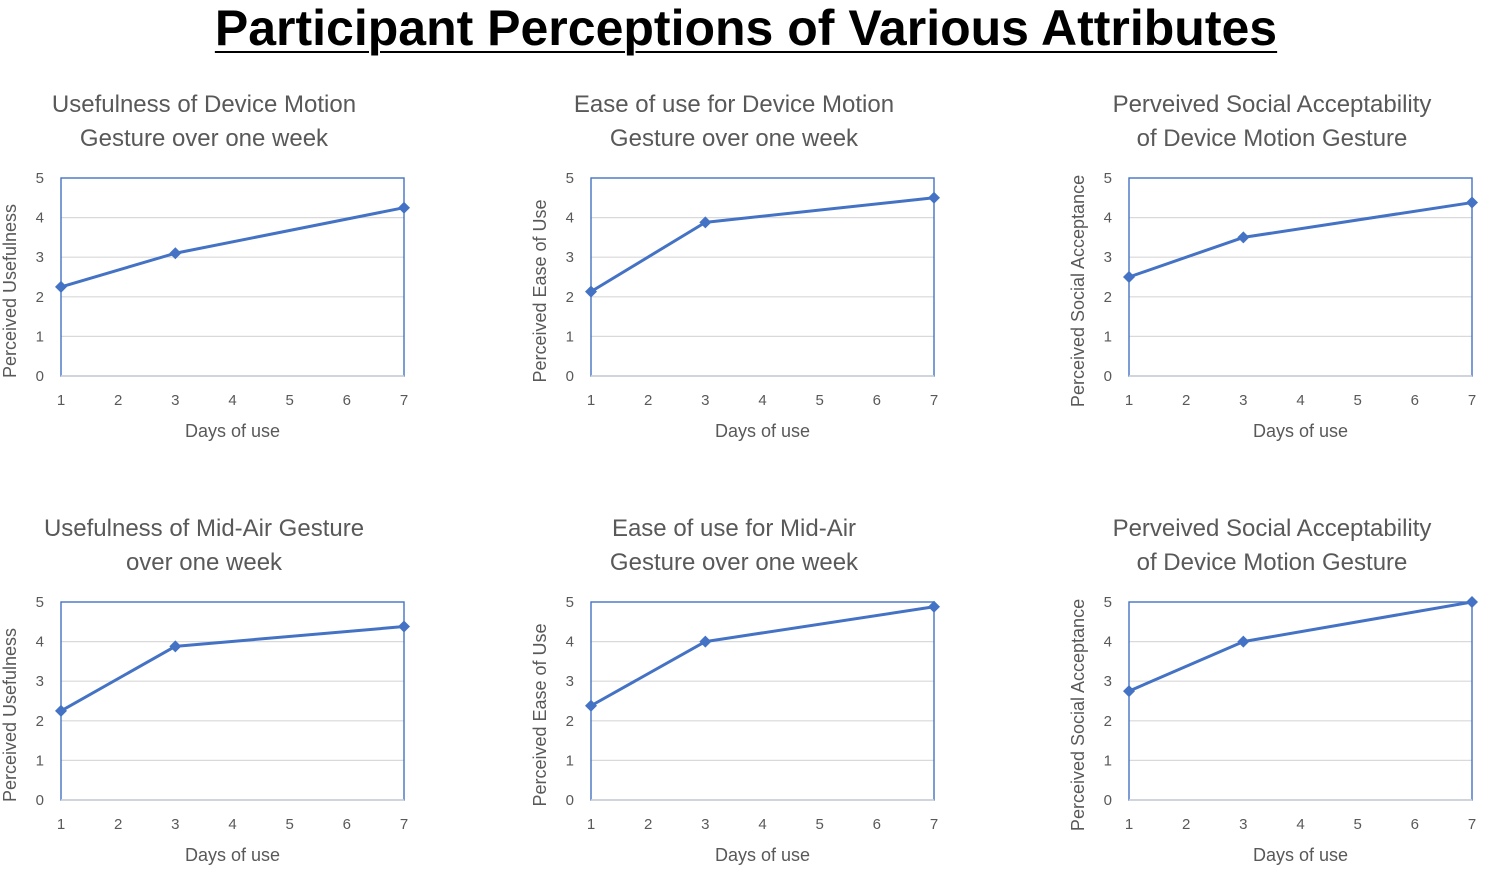 This screenshot has width=1492, height=889. What do you see at coordinates (204, 562) in the screenshot?
I see `chart-title-line: over one week` at bounding box center [204, 562].